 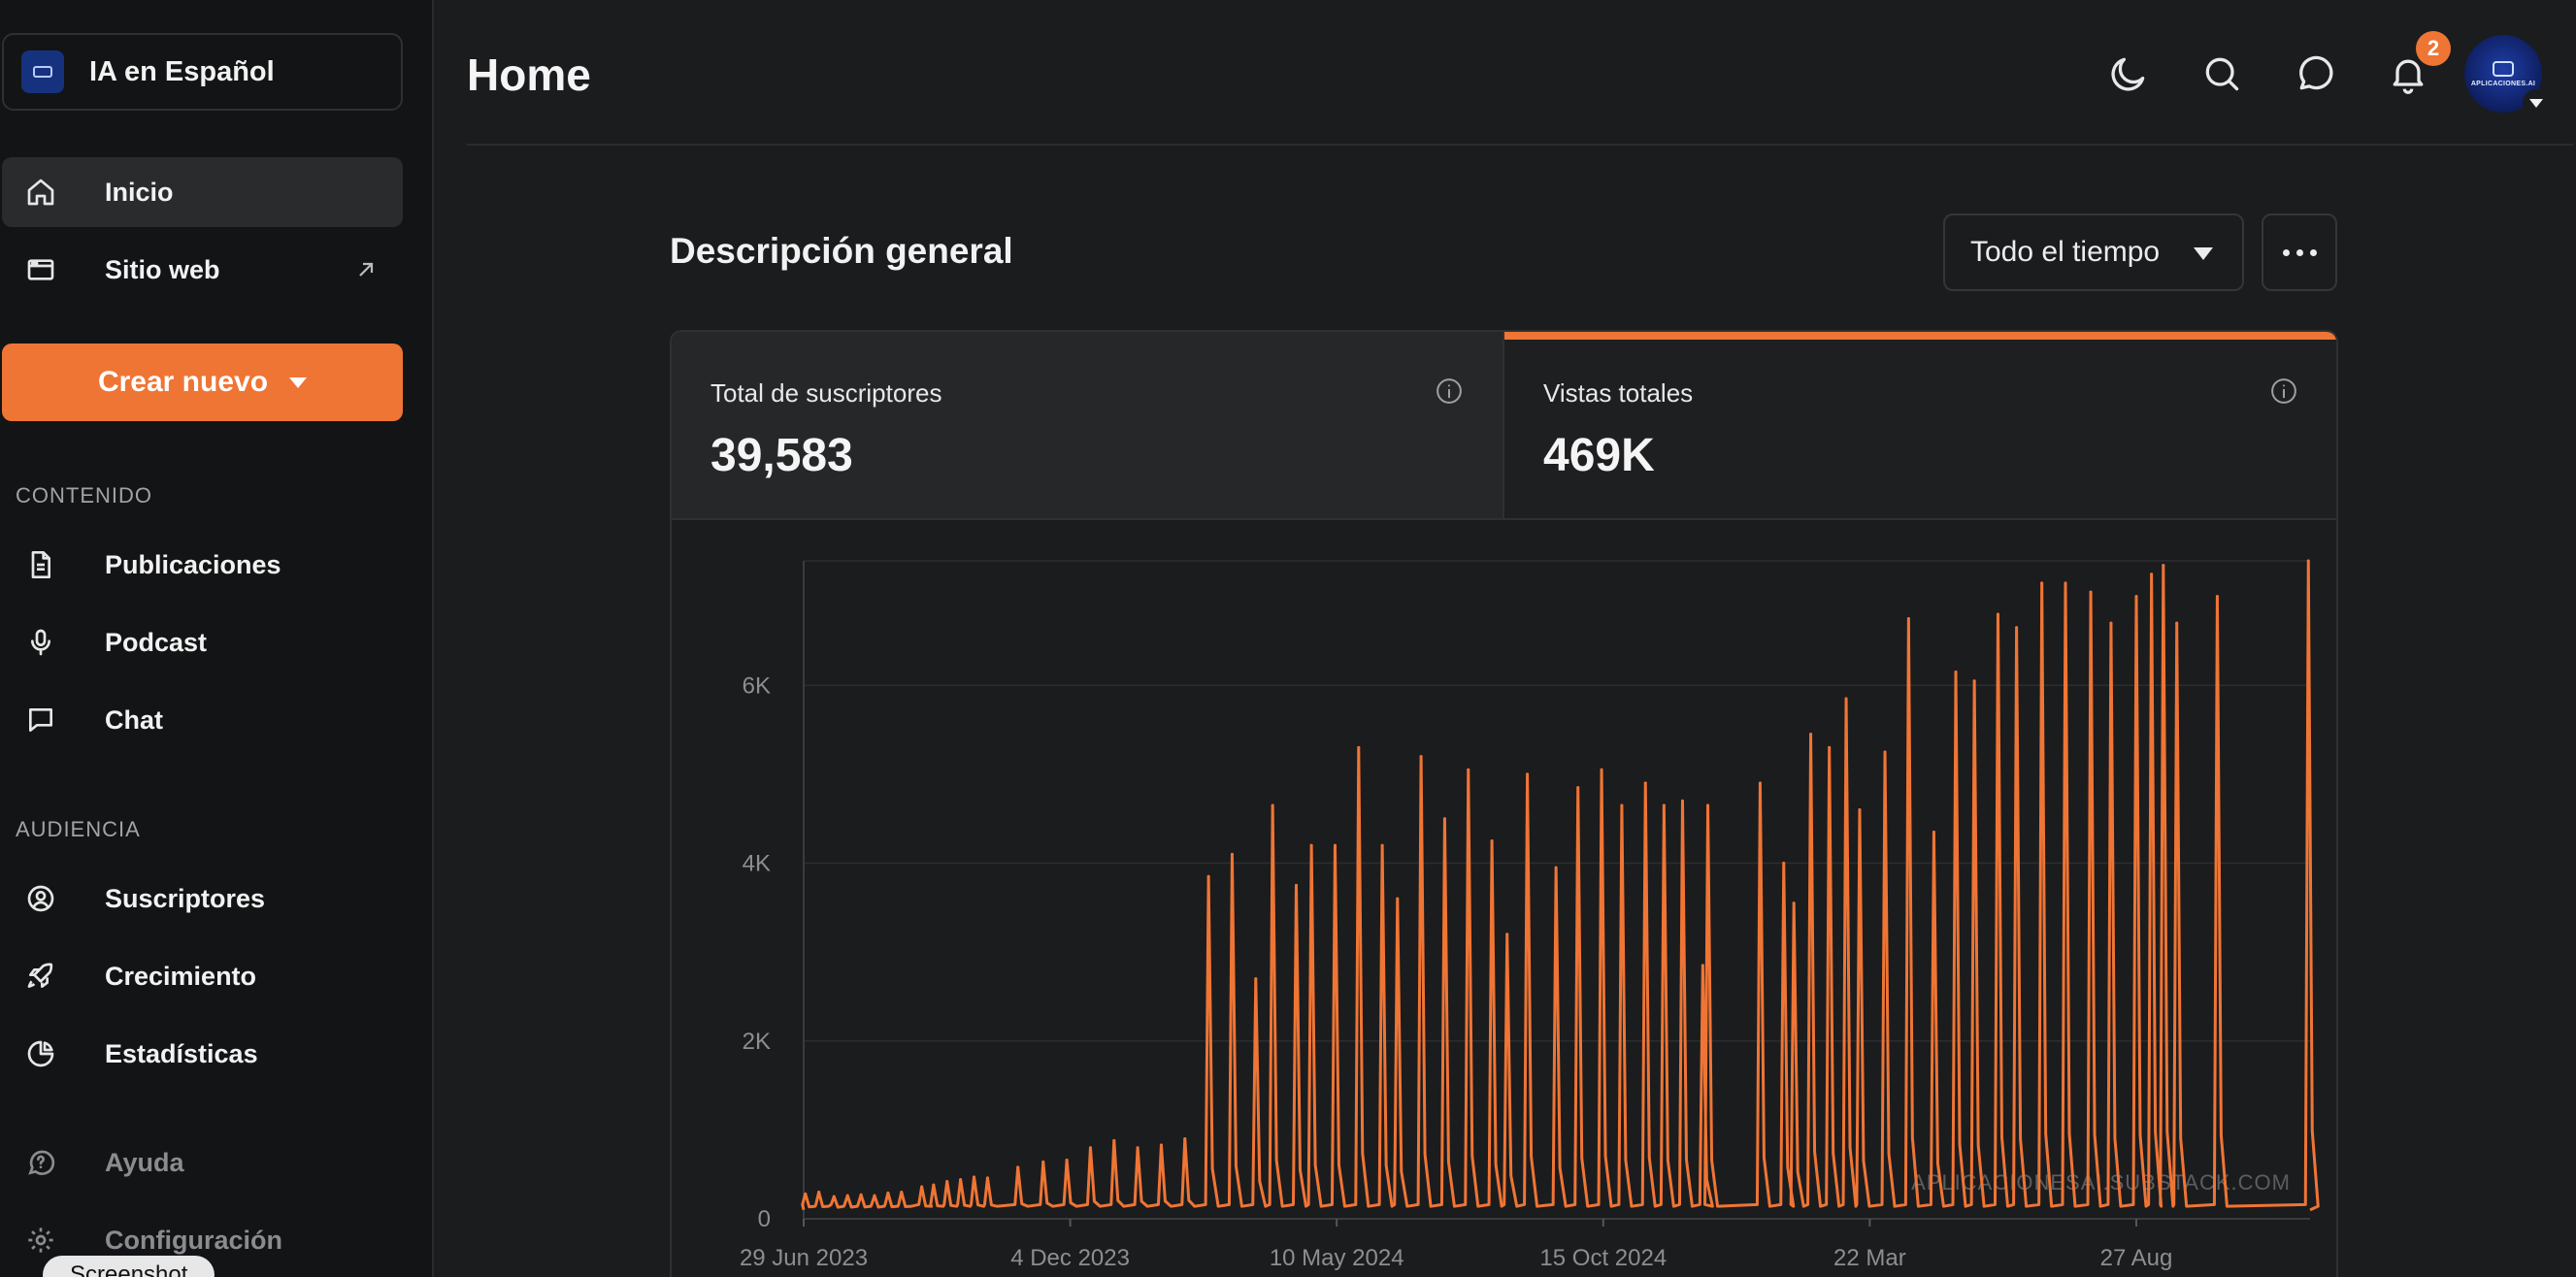 What do you see at coordinates (764, 1219) in the screenshot?
I see `y-tick-label: 0` at bounding box center [764, 1219].